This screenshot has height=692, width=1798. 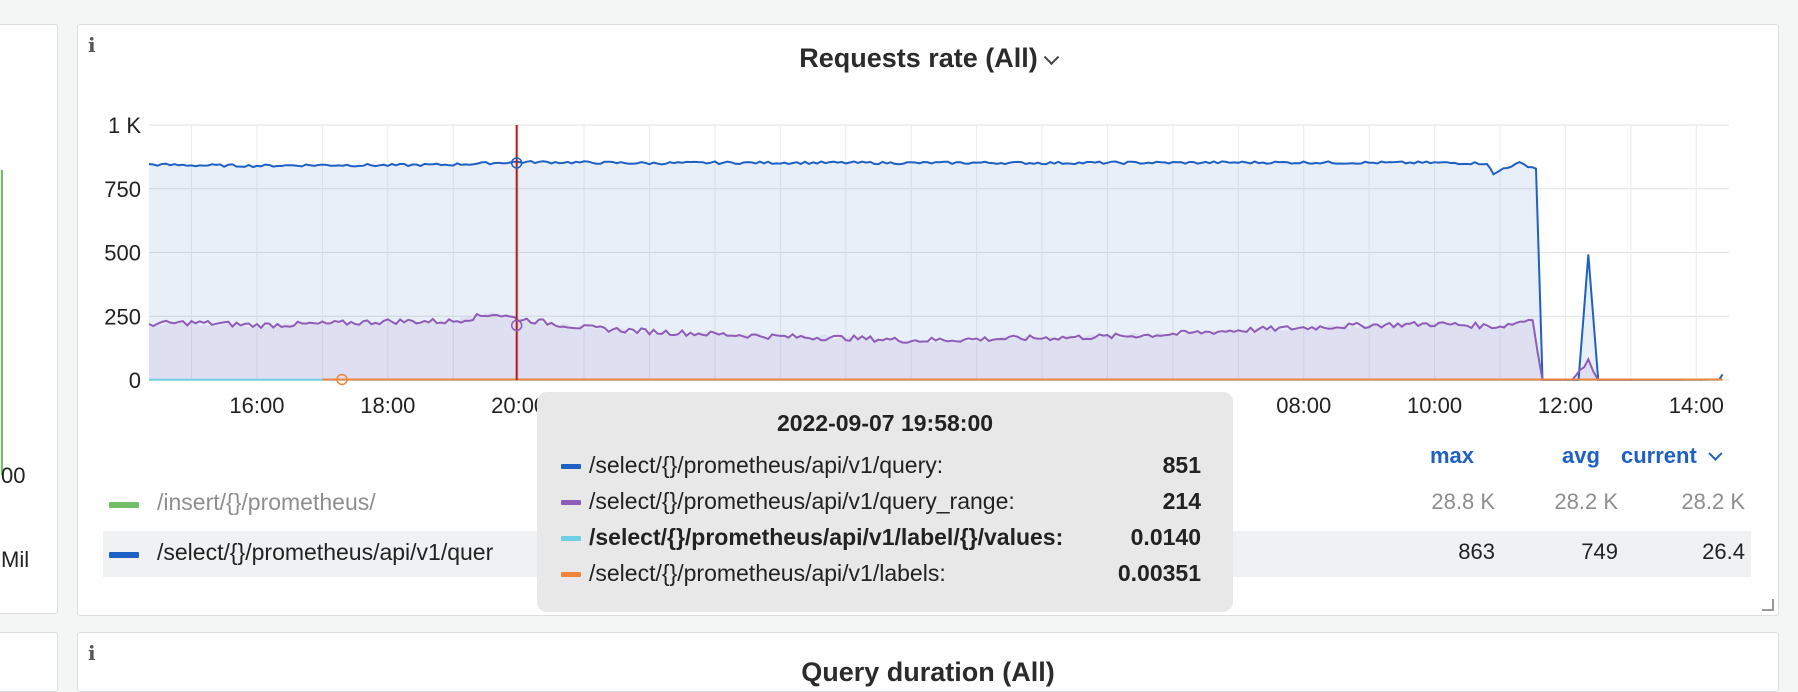 What do you see at coordinates (29, 662) in the screenshot?
I see `left-panel-bottom` at bounding box center [29, 662].